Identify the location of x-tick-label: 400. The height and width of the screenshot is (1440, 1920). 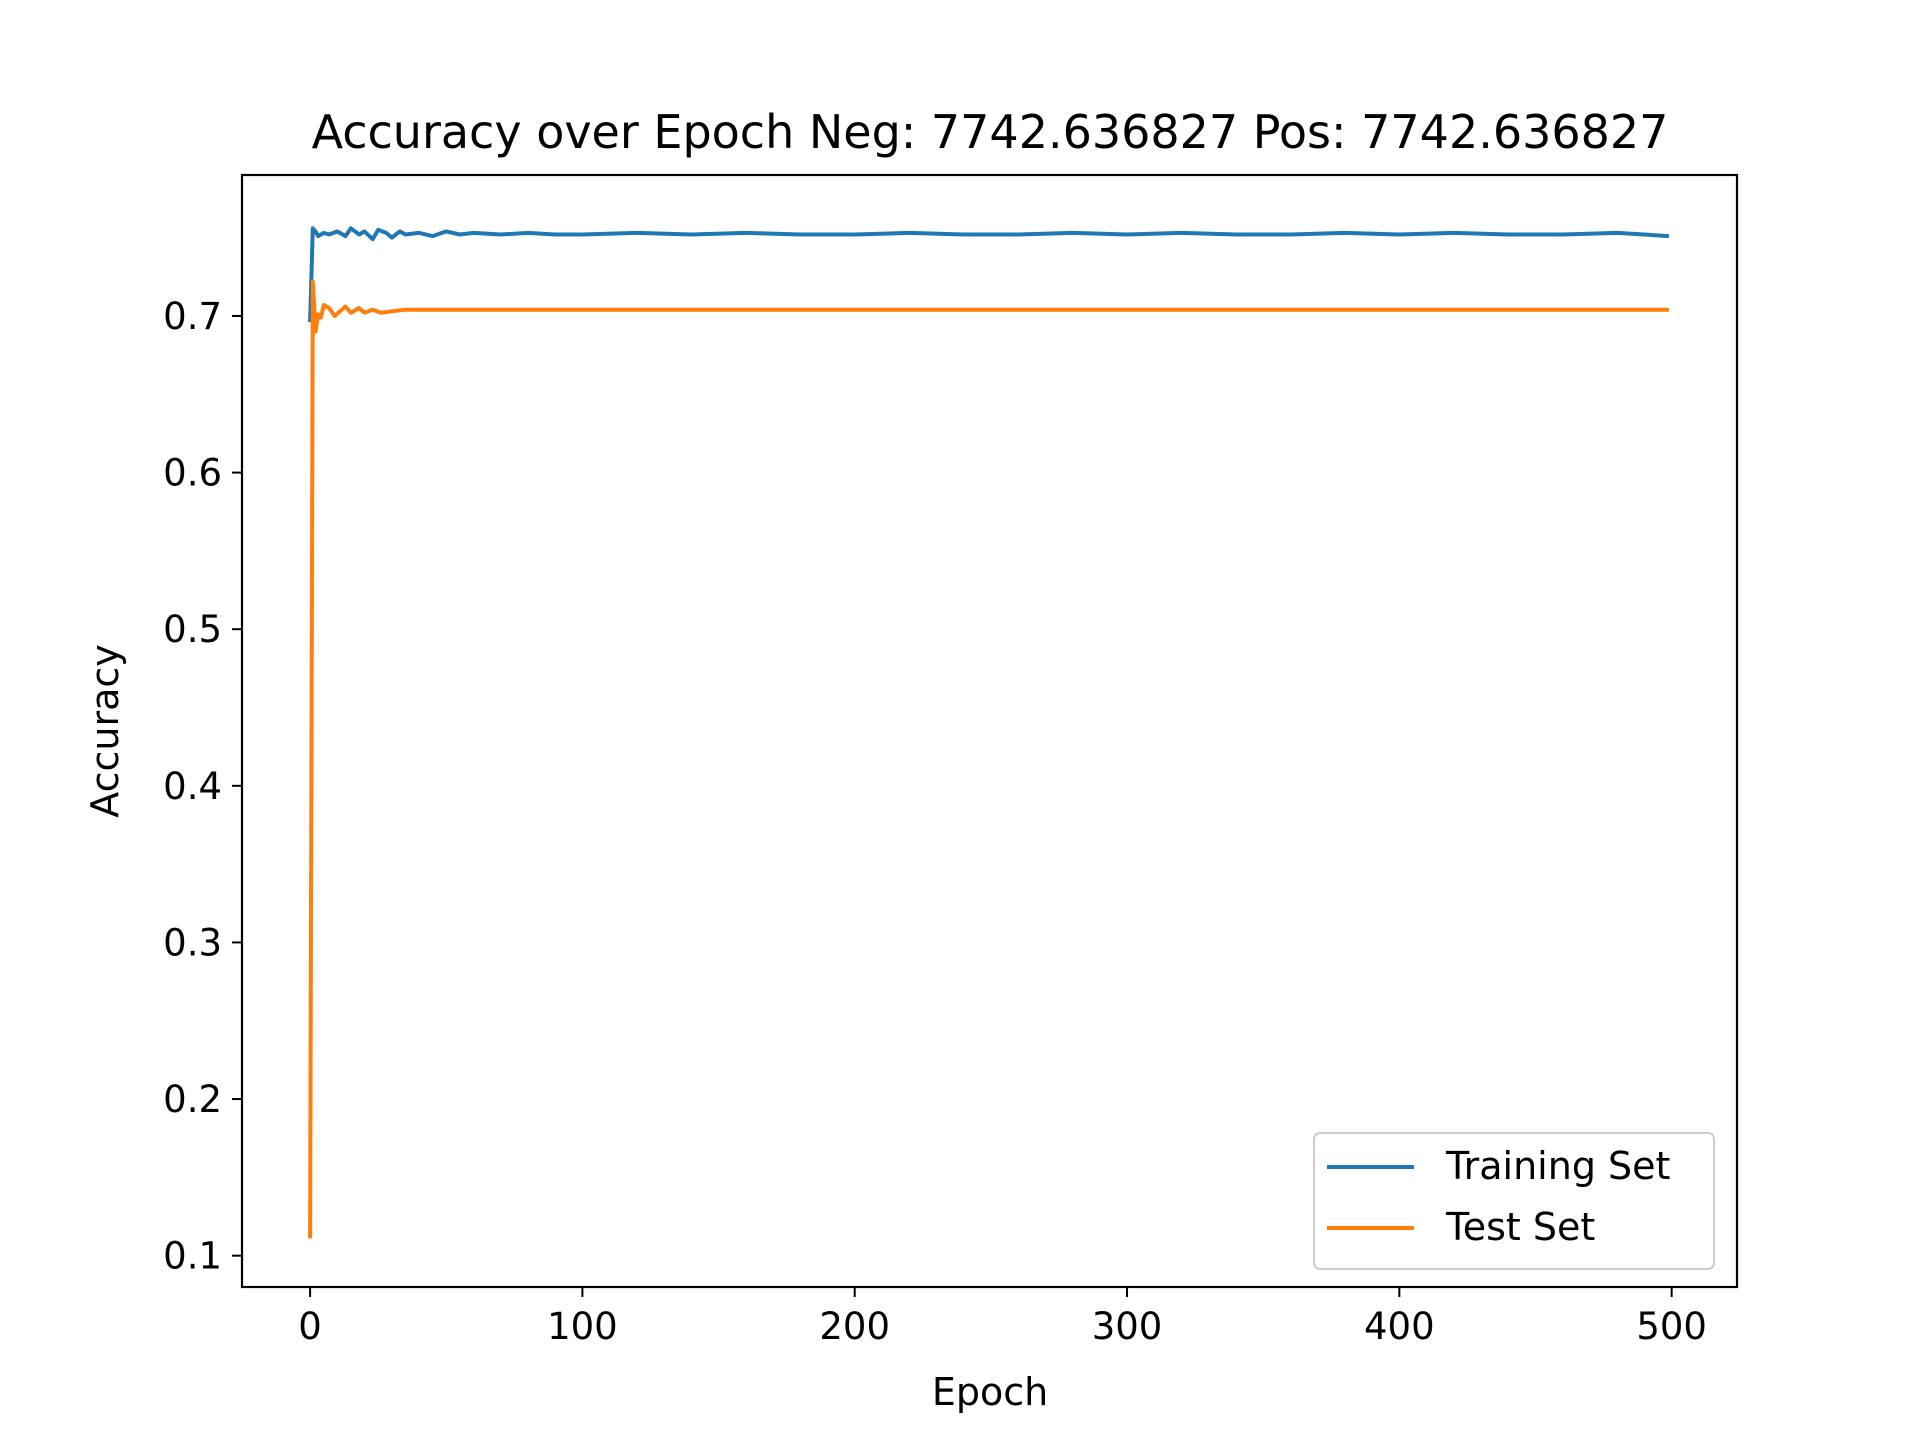
(1399, 1326).